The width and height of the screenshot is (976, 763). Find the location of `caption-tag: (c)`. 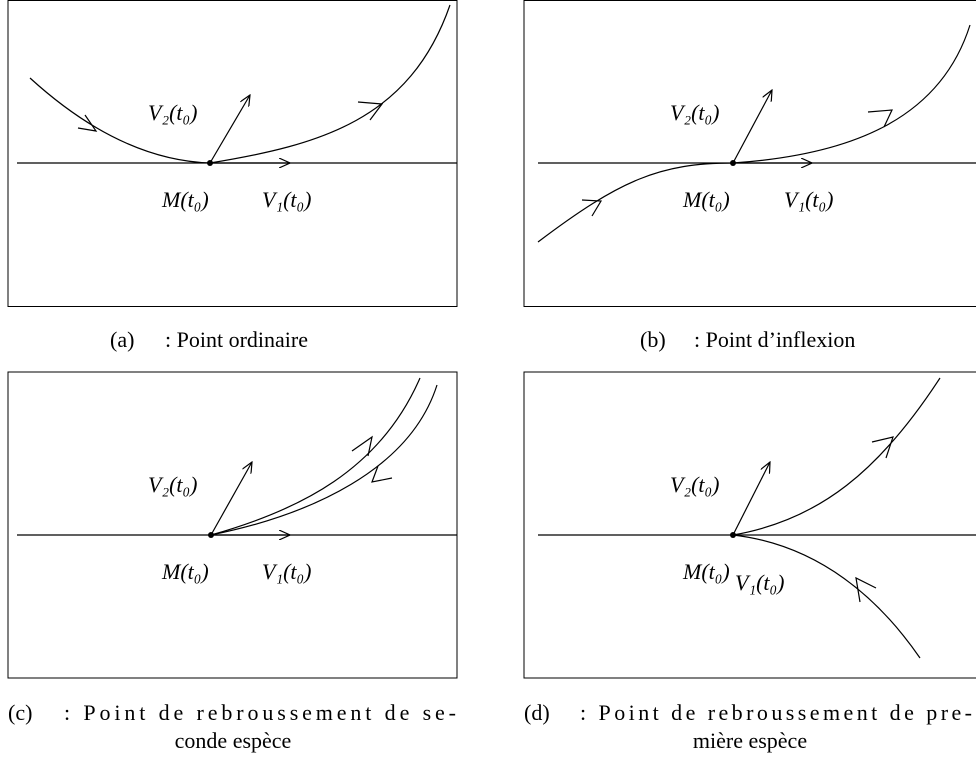

caption-tag: (c) is located at coordinates (20, 712).